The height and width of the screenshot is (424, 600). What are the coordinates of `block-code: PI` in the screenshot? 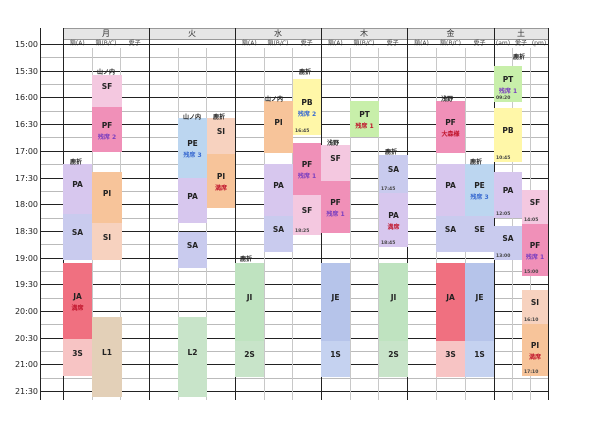 It's located at (221, 176).